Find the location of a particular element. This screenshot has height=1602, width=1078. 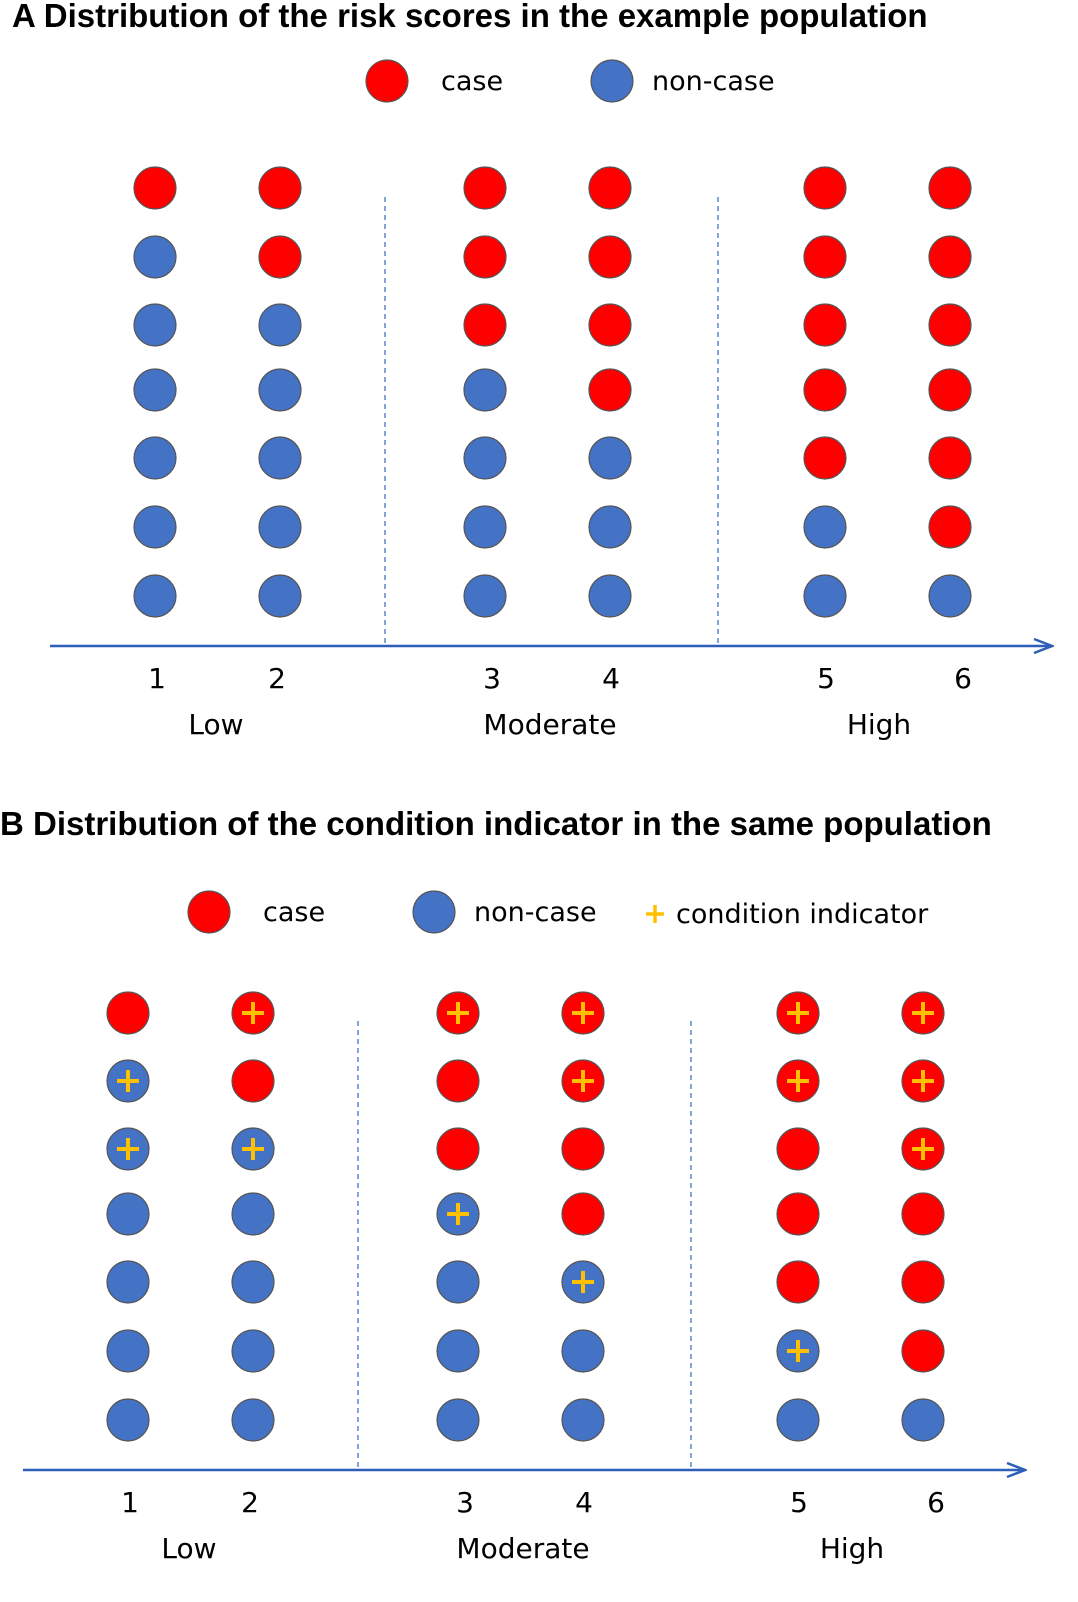

panel-b-group-labels: Low Moderate High is located at coordinates (522, 1548).